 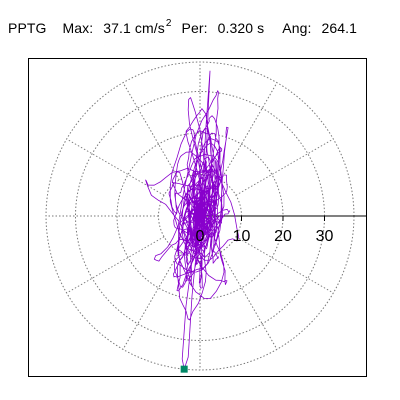 I want to click on period-label: Per:, so click(x=194, y=28).